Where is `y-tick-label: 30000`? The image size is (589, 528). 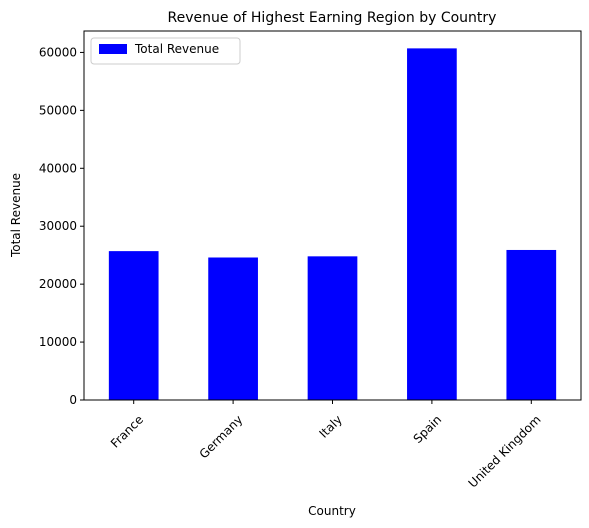 y-tick-label: 30000 is located at coordinates (58, 226).